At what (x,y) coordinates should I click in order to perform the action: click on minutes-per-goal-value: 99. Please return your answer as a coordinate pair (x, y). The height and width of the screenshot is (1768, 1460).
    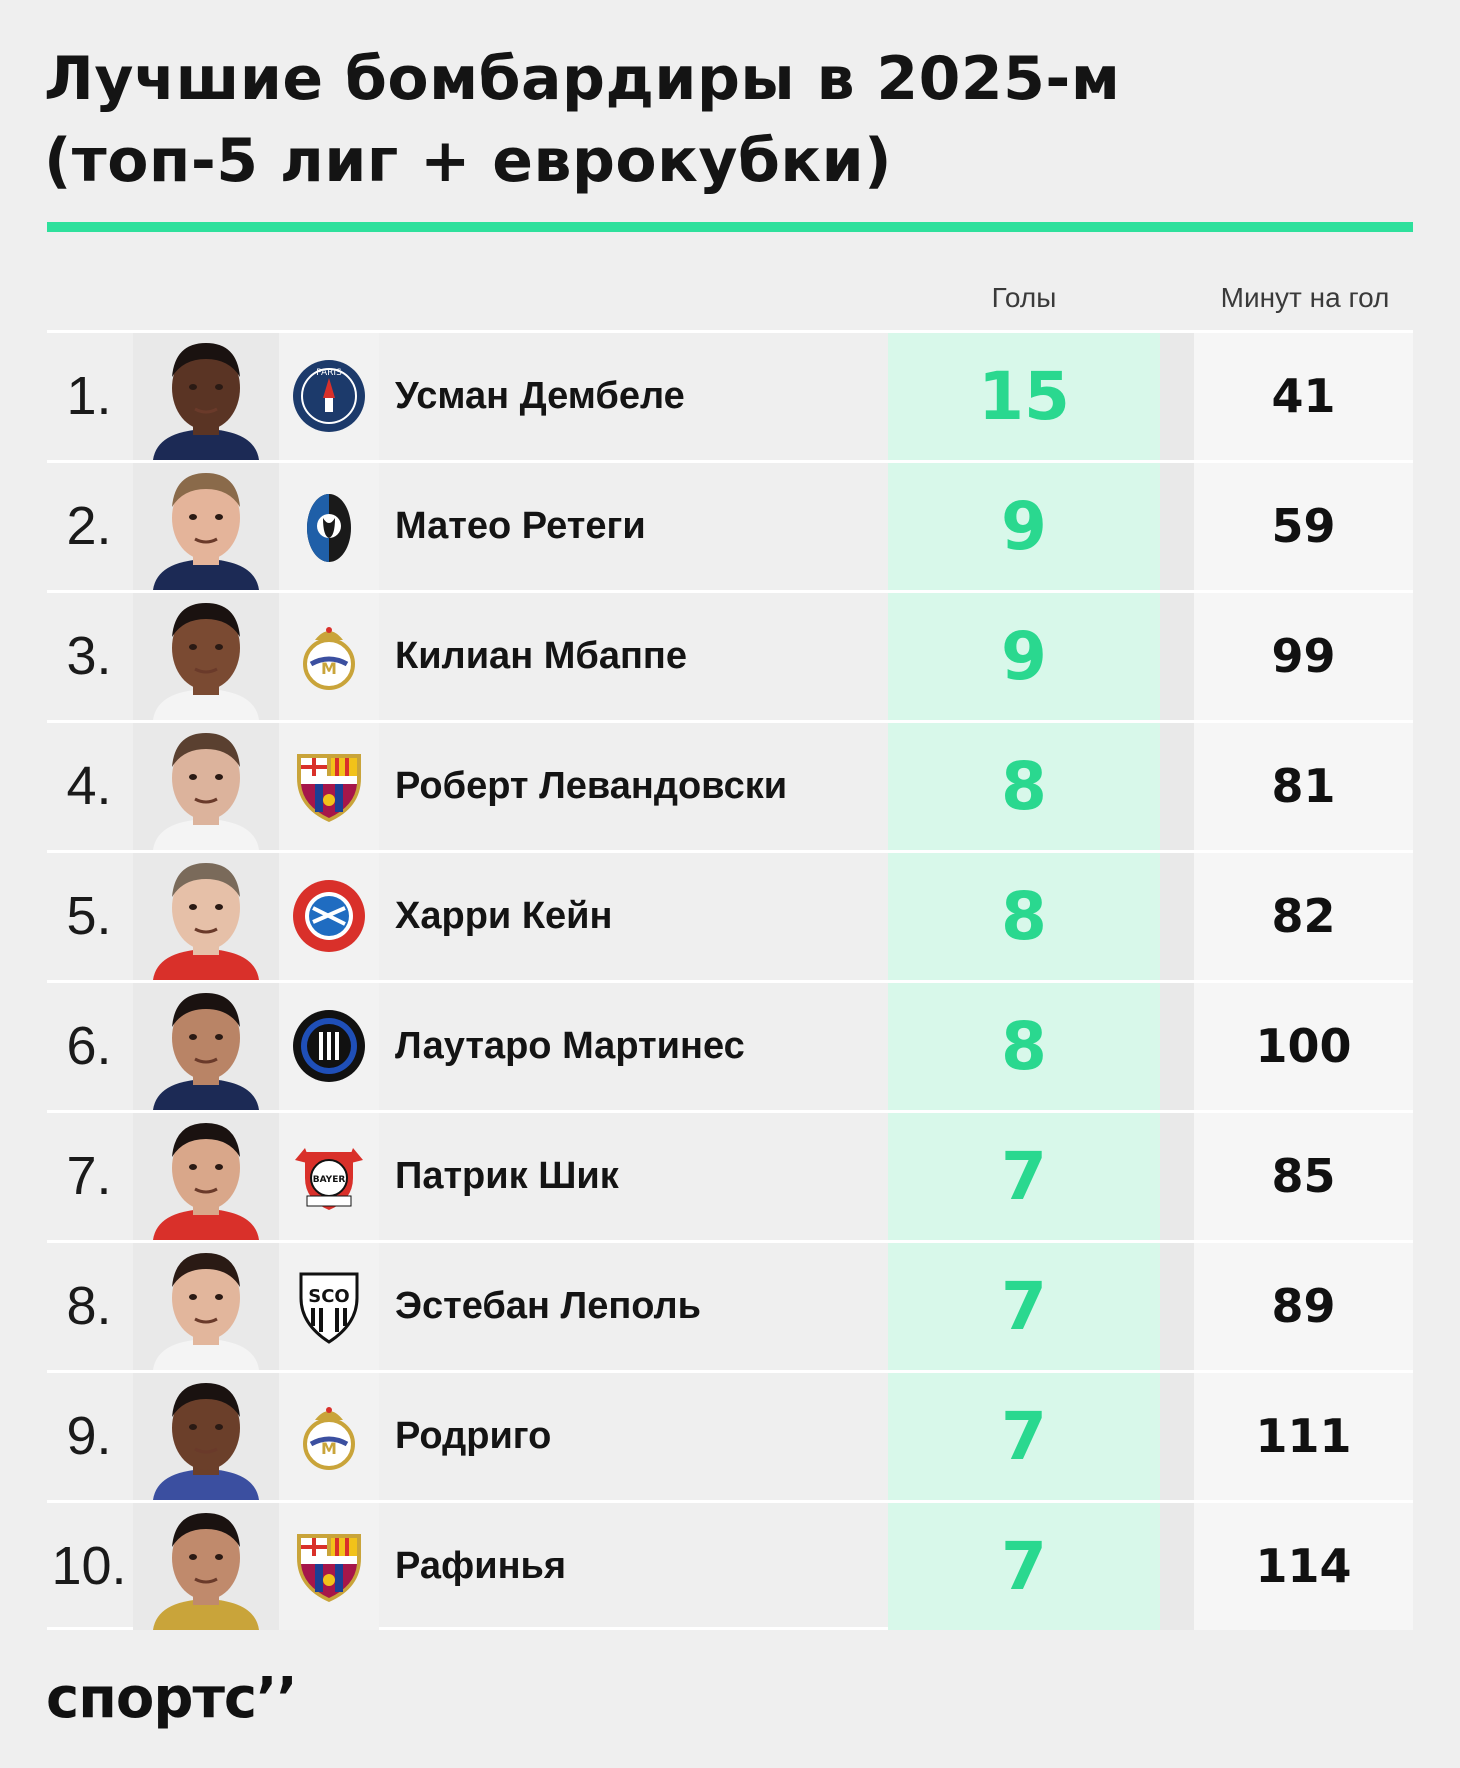
    Looking at the image, I should click on (1303, 656).